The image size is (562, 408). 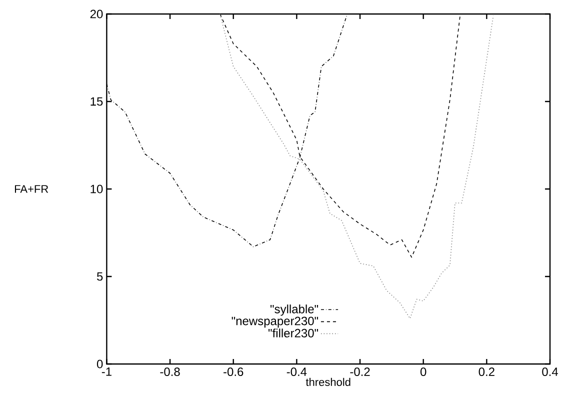 What do you see at coordinates (486, 372) in the screenshot?
I see `x-tick-label: 0.2` at bounding box center [486, 372].